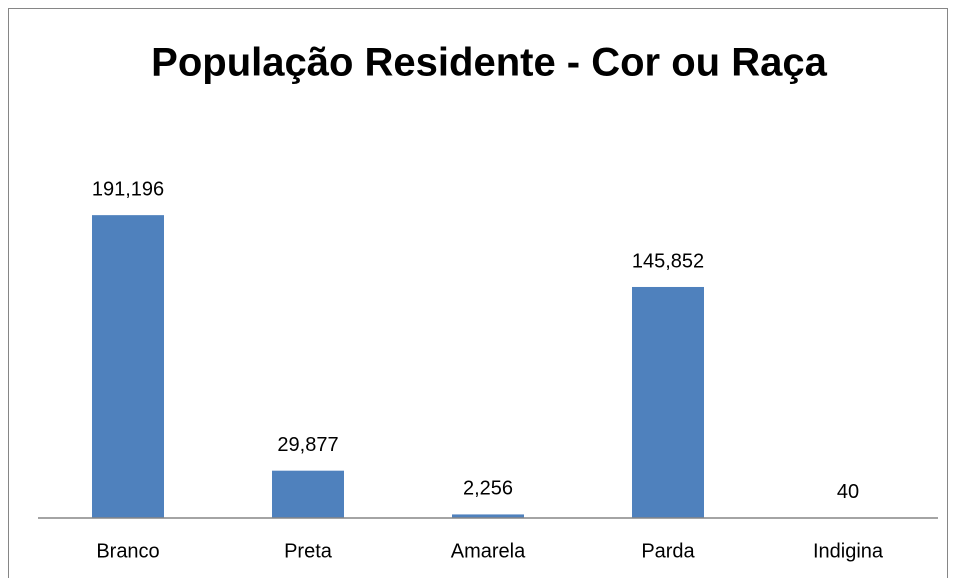 The width and height of the screenshot is (956, 578). What do you see at coordinates (489, 63) in the screenshot?
I see `chart-title: População Residente - Cor ou Raça` at bounding box center [489, 63].